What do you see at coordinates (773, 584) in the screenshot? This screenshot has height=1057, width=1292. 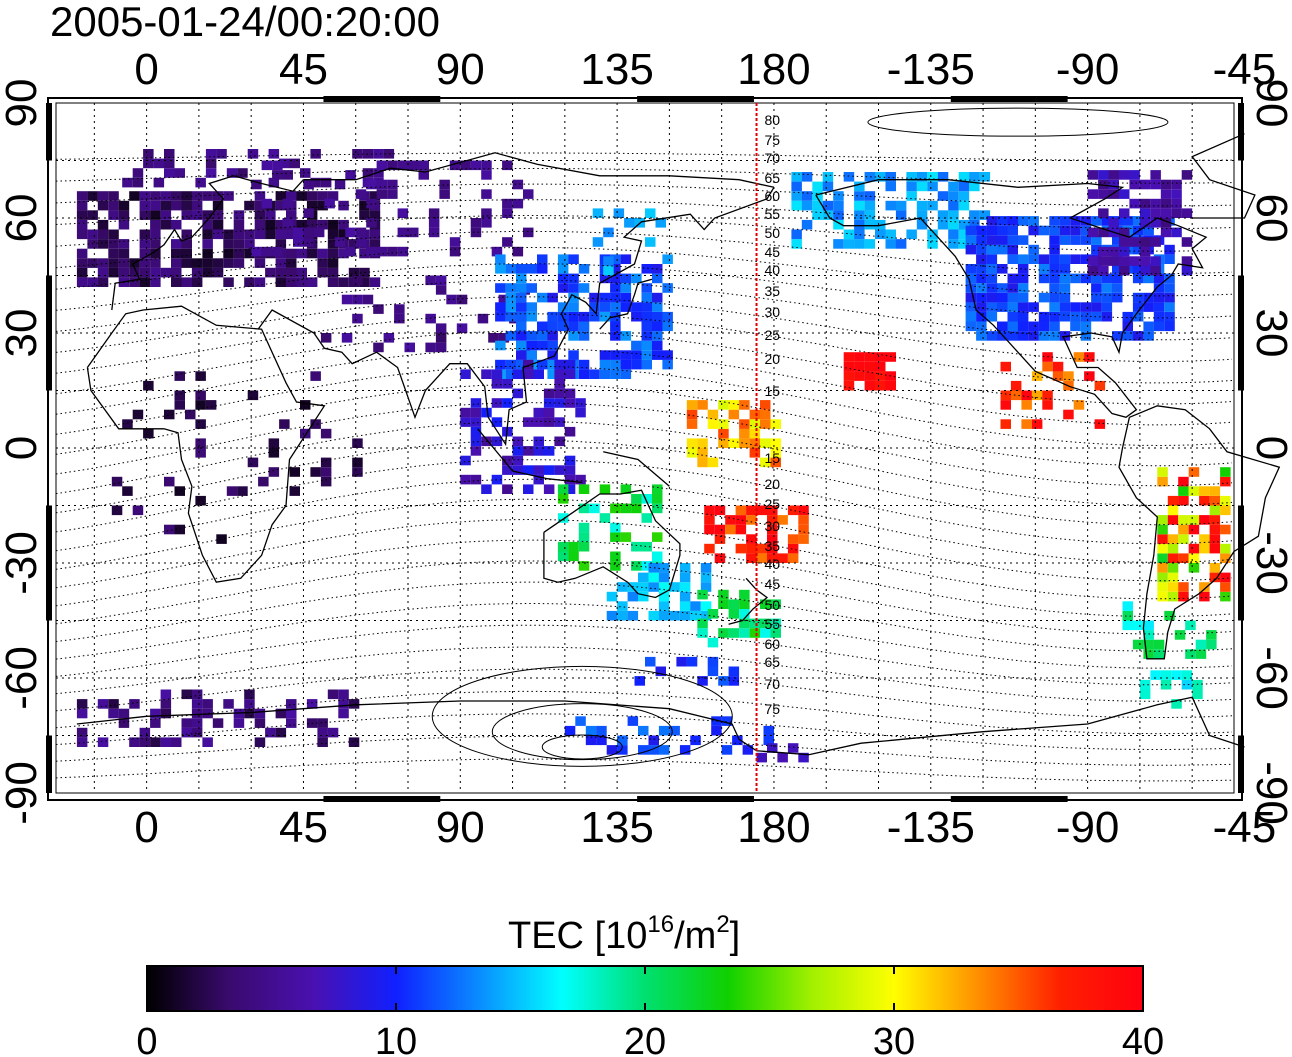 I see `mlat-label-south: 45` at bounding box center [773, 584].